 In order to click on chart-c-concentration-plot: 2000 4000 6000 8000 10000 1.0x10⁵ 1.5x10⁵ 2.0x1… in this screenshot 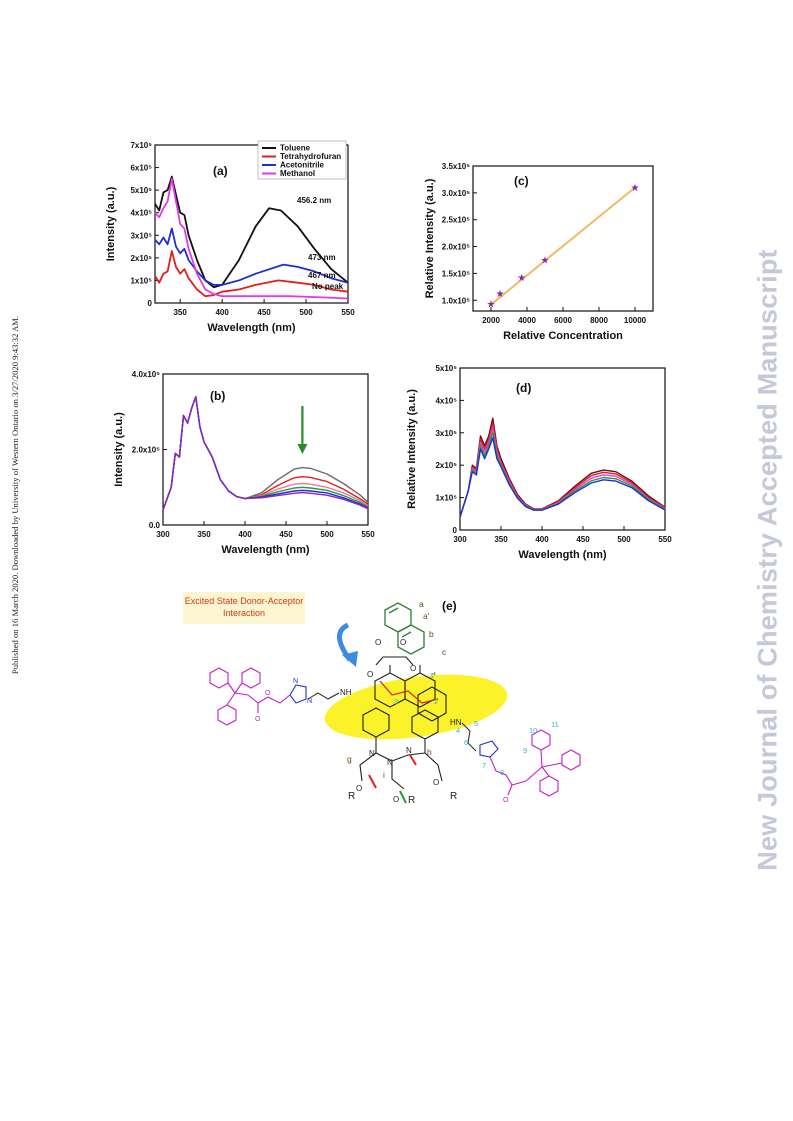, I will do `click(539, 252)`.